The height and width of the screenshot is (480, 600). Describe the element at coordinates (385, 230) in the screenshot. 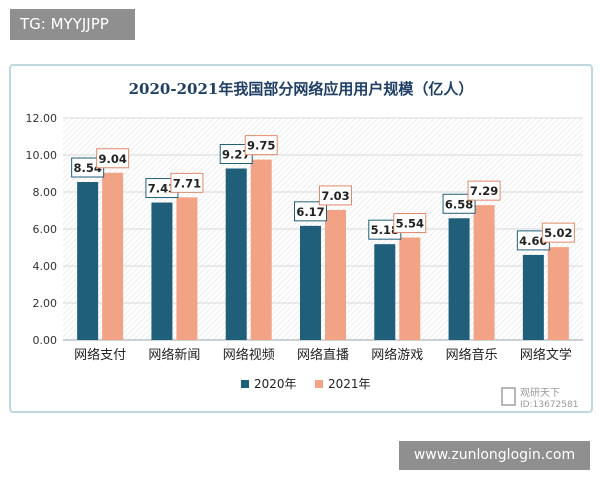

I see `data-label: 5.18` at that location.